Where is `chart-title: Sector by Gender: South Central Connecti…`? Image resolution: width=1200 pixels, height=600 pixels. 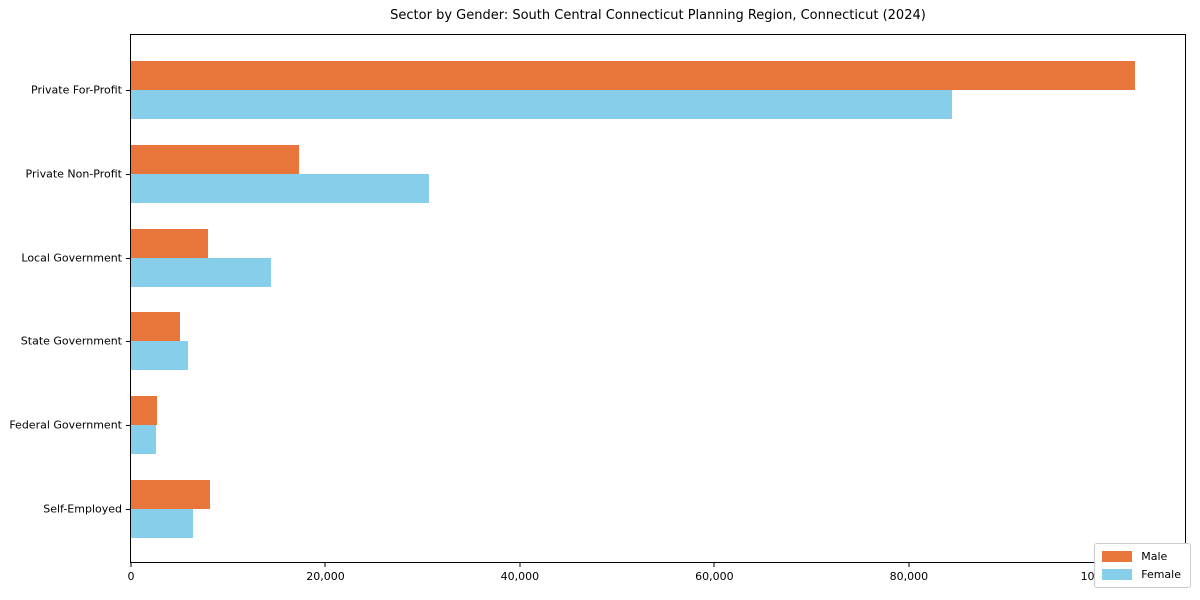 chart-title: Sector by Gender: South Central Connecti… is located at coordinates (658, 15).